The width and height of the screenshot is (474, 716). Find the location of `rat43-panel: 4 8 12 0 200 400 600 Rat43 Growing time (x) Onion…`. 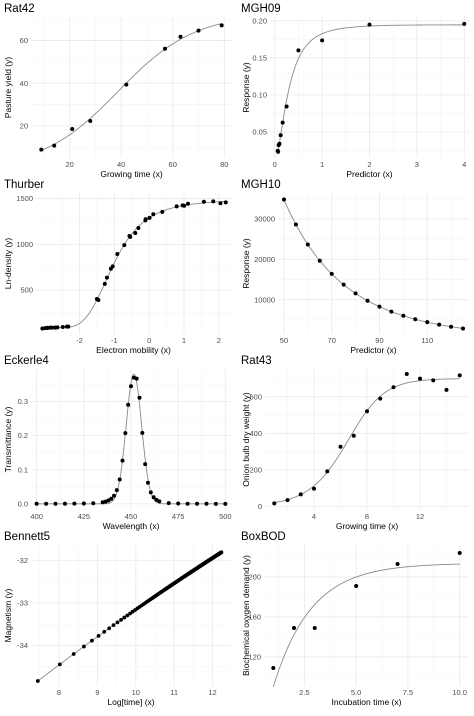

rat43-panel: 4 8 12 0 200 400 600 Rat43 Growing time (x) Onion… is located at coordinates (355, 443).